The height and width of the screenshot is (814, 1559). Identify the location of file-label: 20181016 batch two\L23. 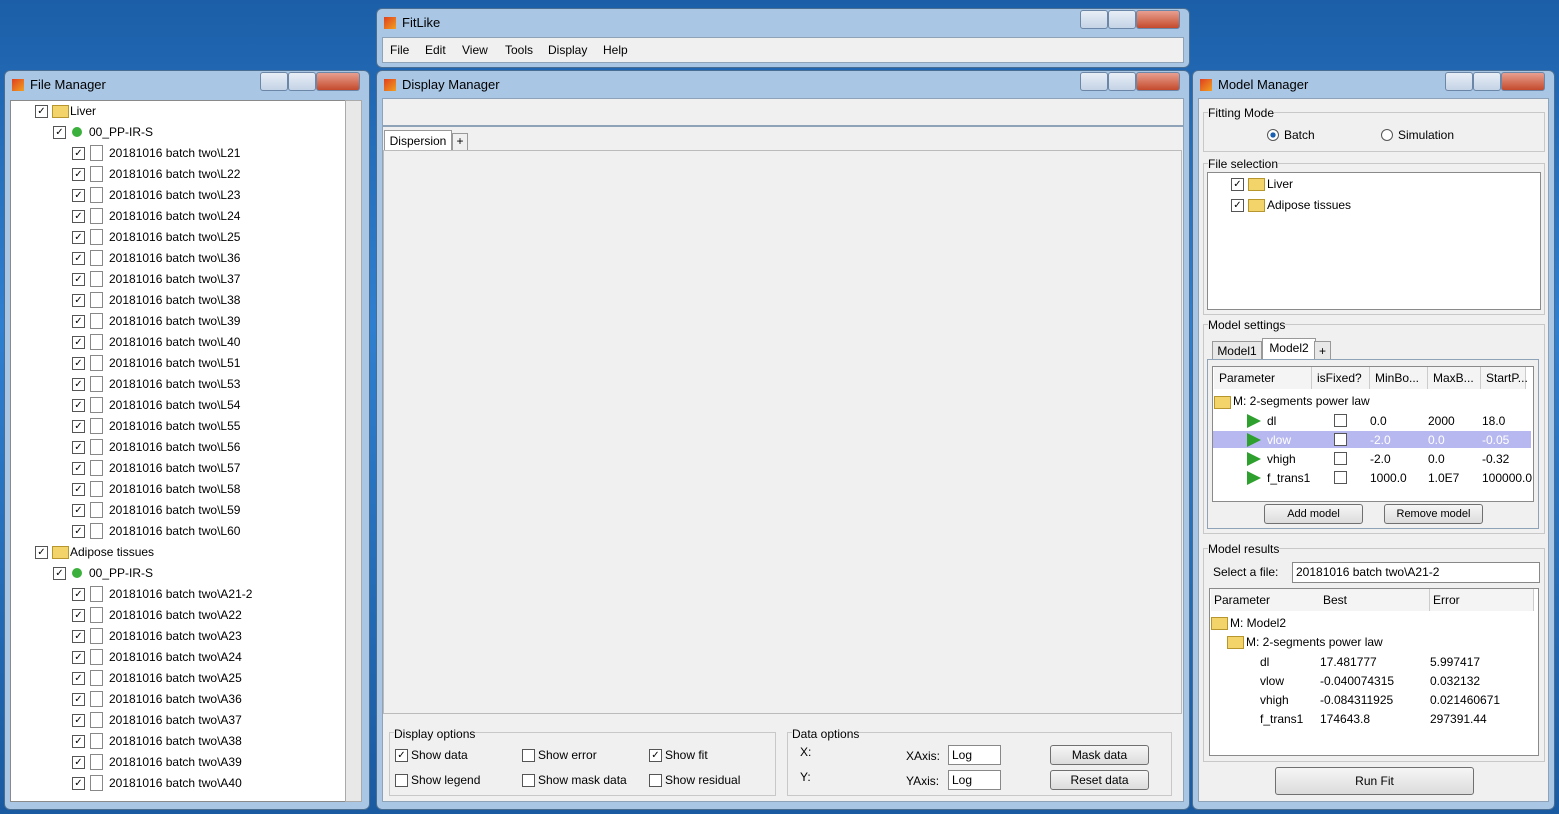
(175, 195).